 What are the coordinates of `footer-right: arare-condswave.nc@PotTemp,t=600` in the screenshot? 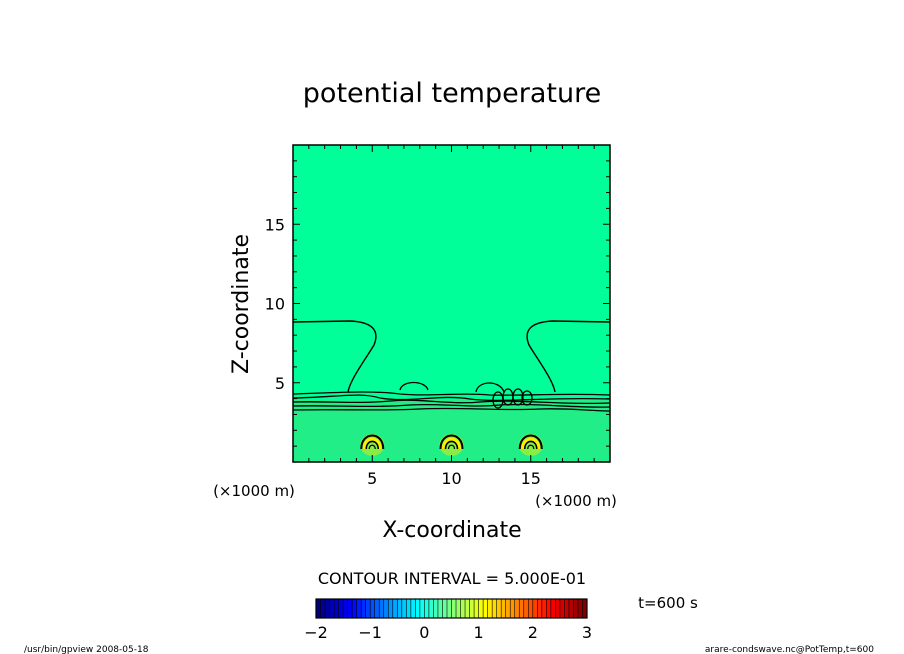 It's located at (789, 649).